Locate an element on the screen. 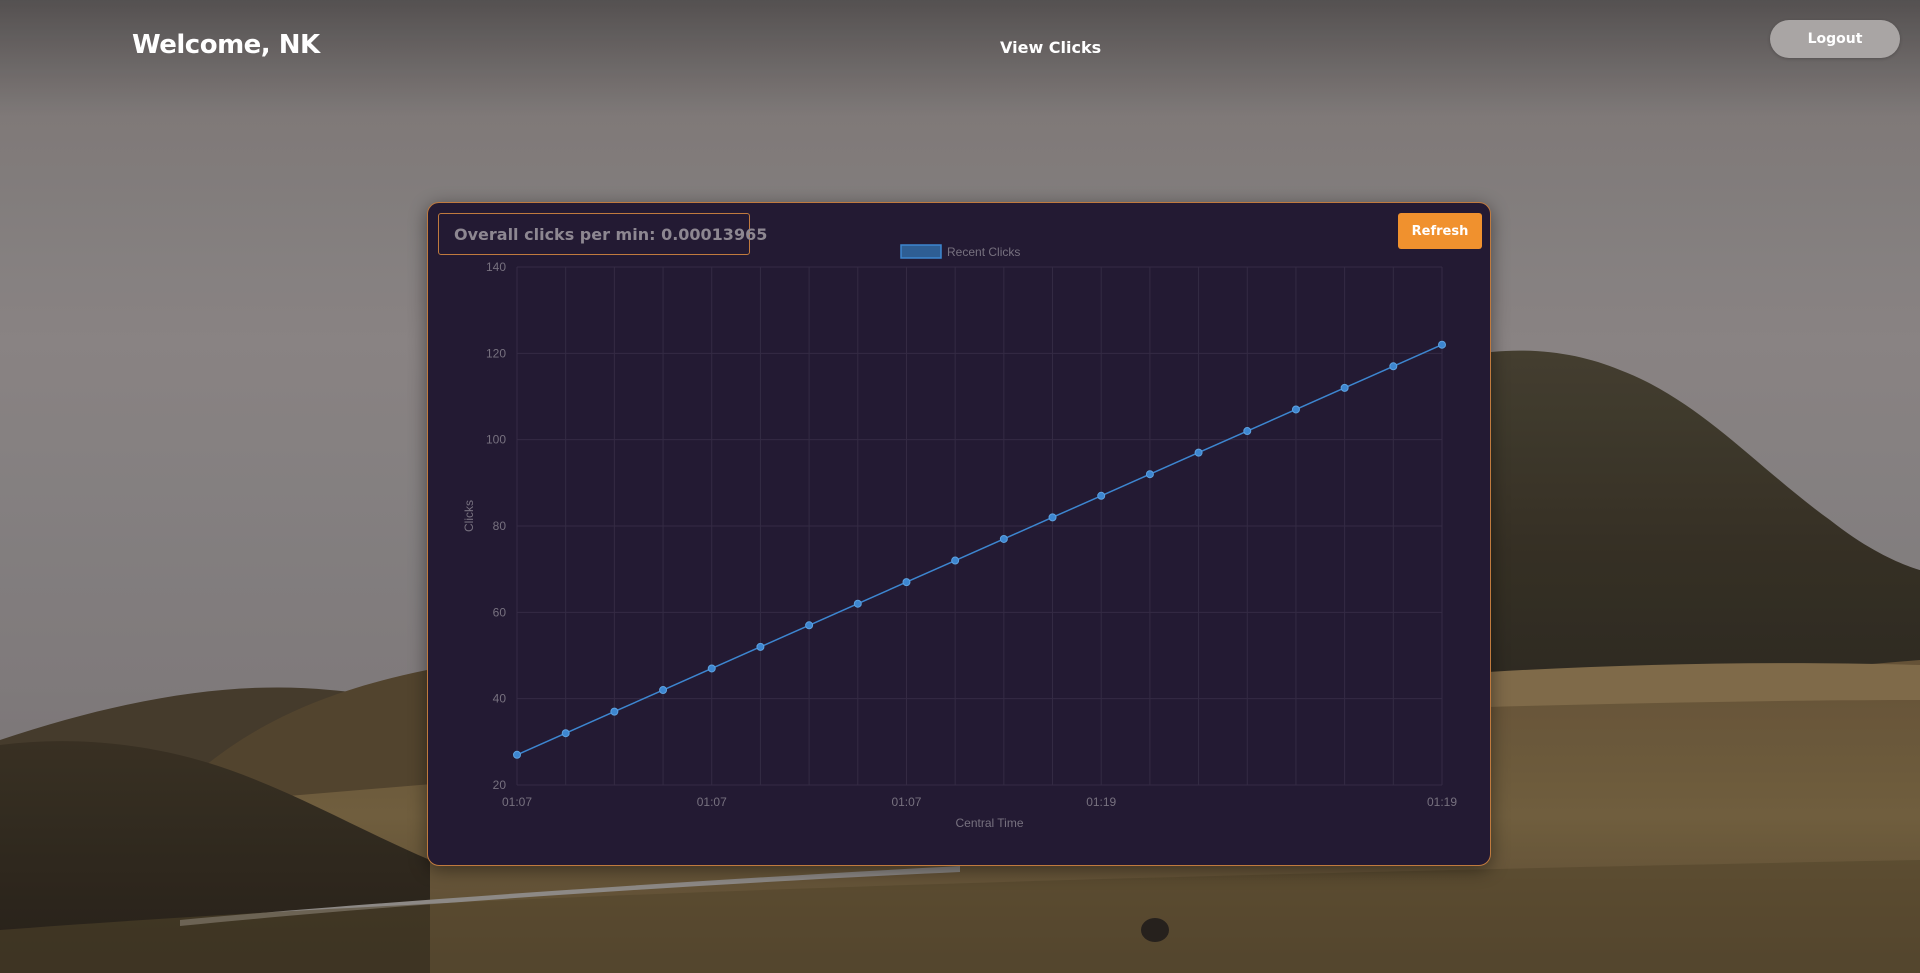 This screenshot has height=973, width=1920. welcome-heading: Welcome, NK is located at coordinates (226, 45).